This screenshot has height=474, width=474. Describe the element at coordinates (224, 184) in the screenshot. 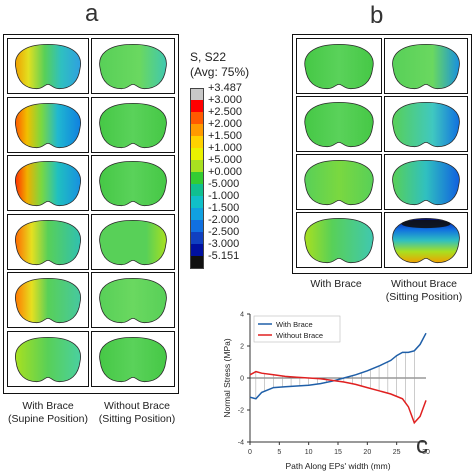

I see `legend-label: -5.000` at that location.